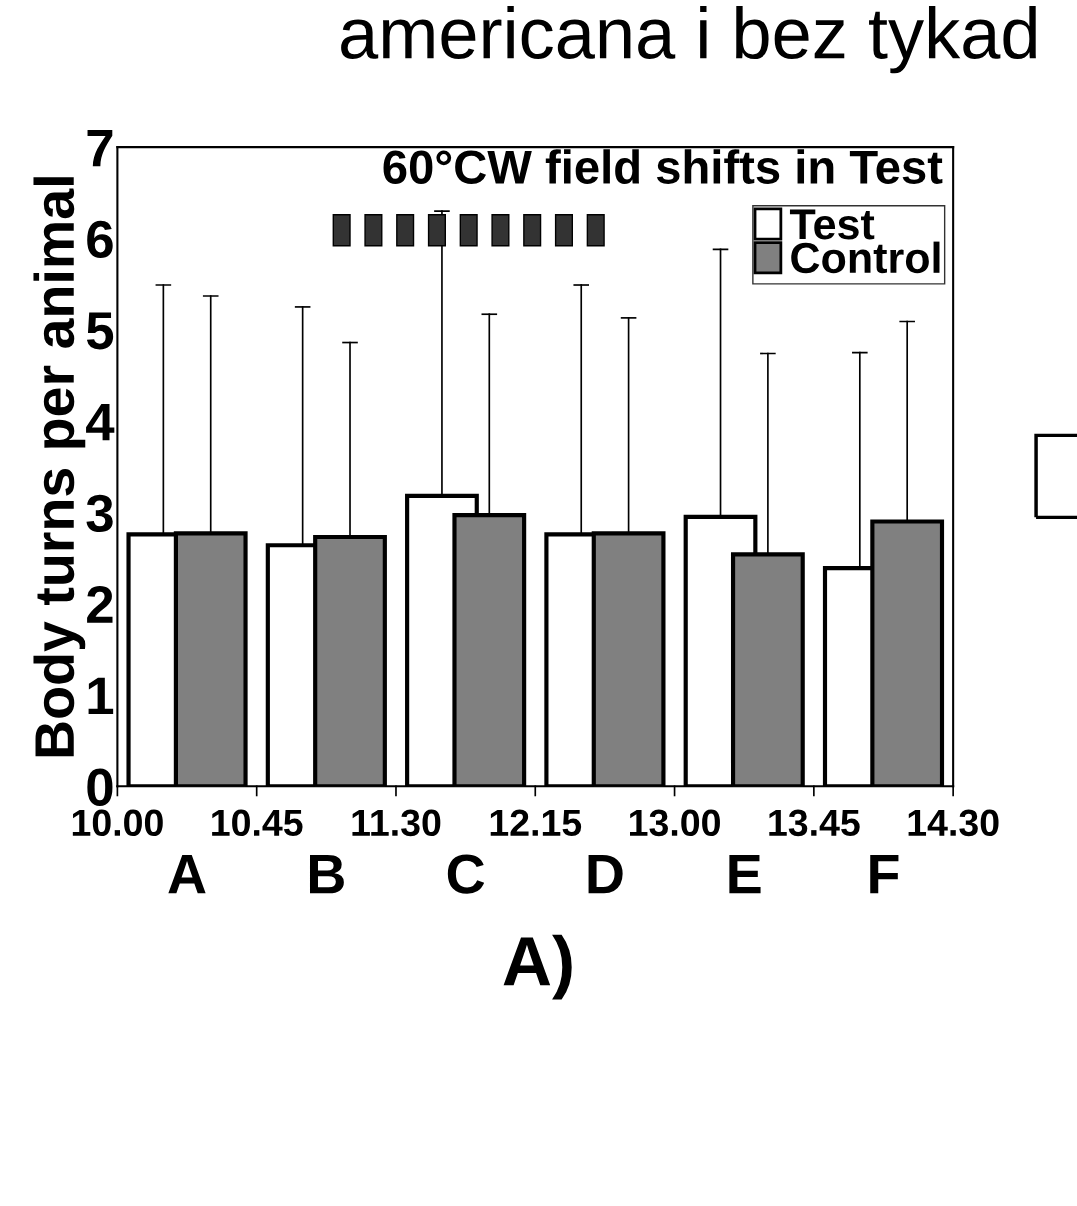 This screenshot has height=1206, width=1077. I want to click on text: 14.30, so click(953, 823).